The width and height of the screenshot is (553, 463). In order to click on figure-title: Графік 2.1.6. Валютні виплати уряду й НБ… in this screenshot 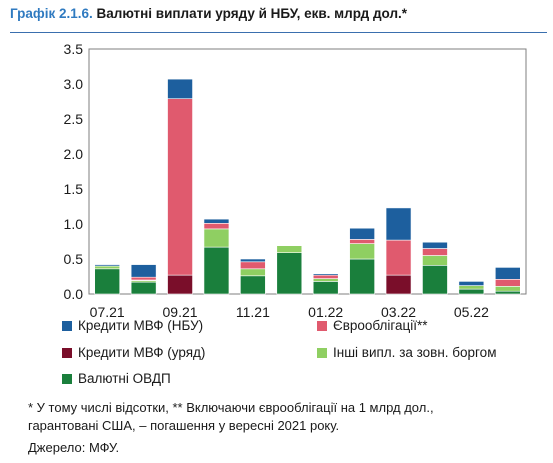, I will do `click(280, 13)`.